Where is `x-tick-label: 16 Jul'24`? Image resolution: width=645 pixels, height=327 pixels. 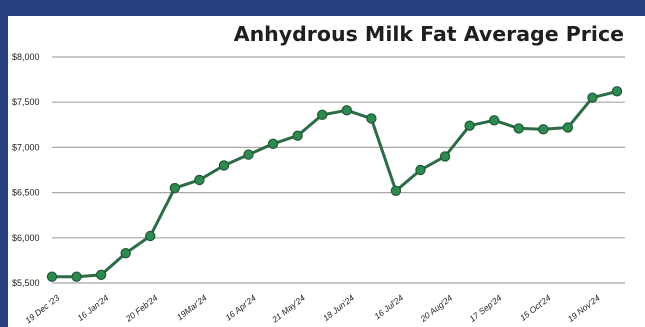 x-tick-label: 16 Jul'24 is located at coordinates (388, 307).